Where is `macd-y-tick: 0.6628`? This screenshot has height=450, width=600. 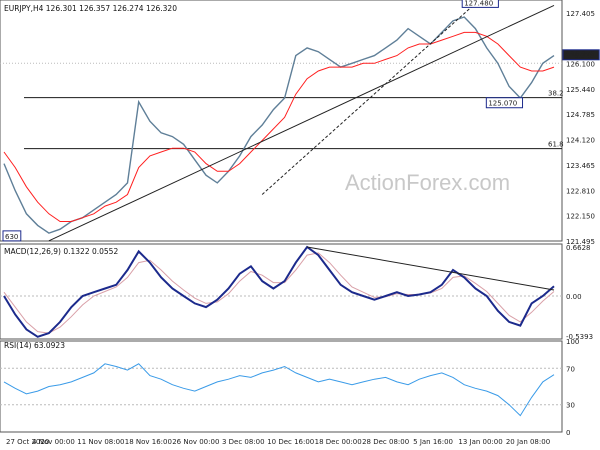
macd-y-tick: 0.6628 is located at coordinates (578, 248).